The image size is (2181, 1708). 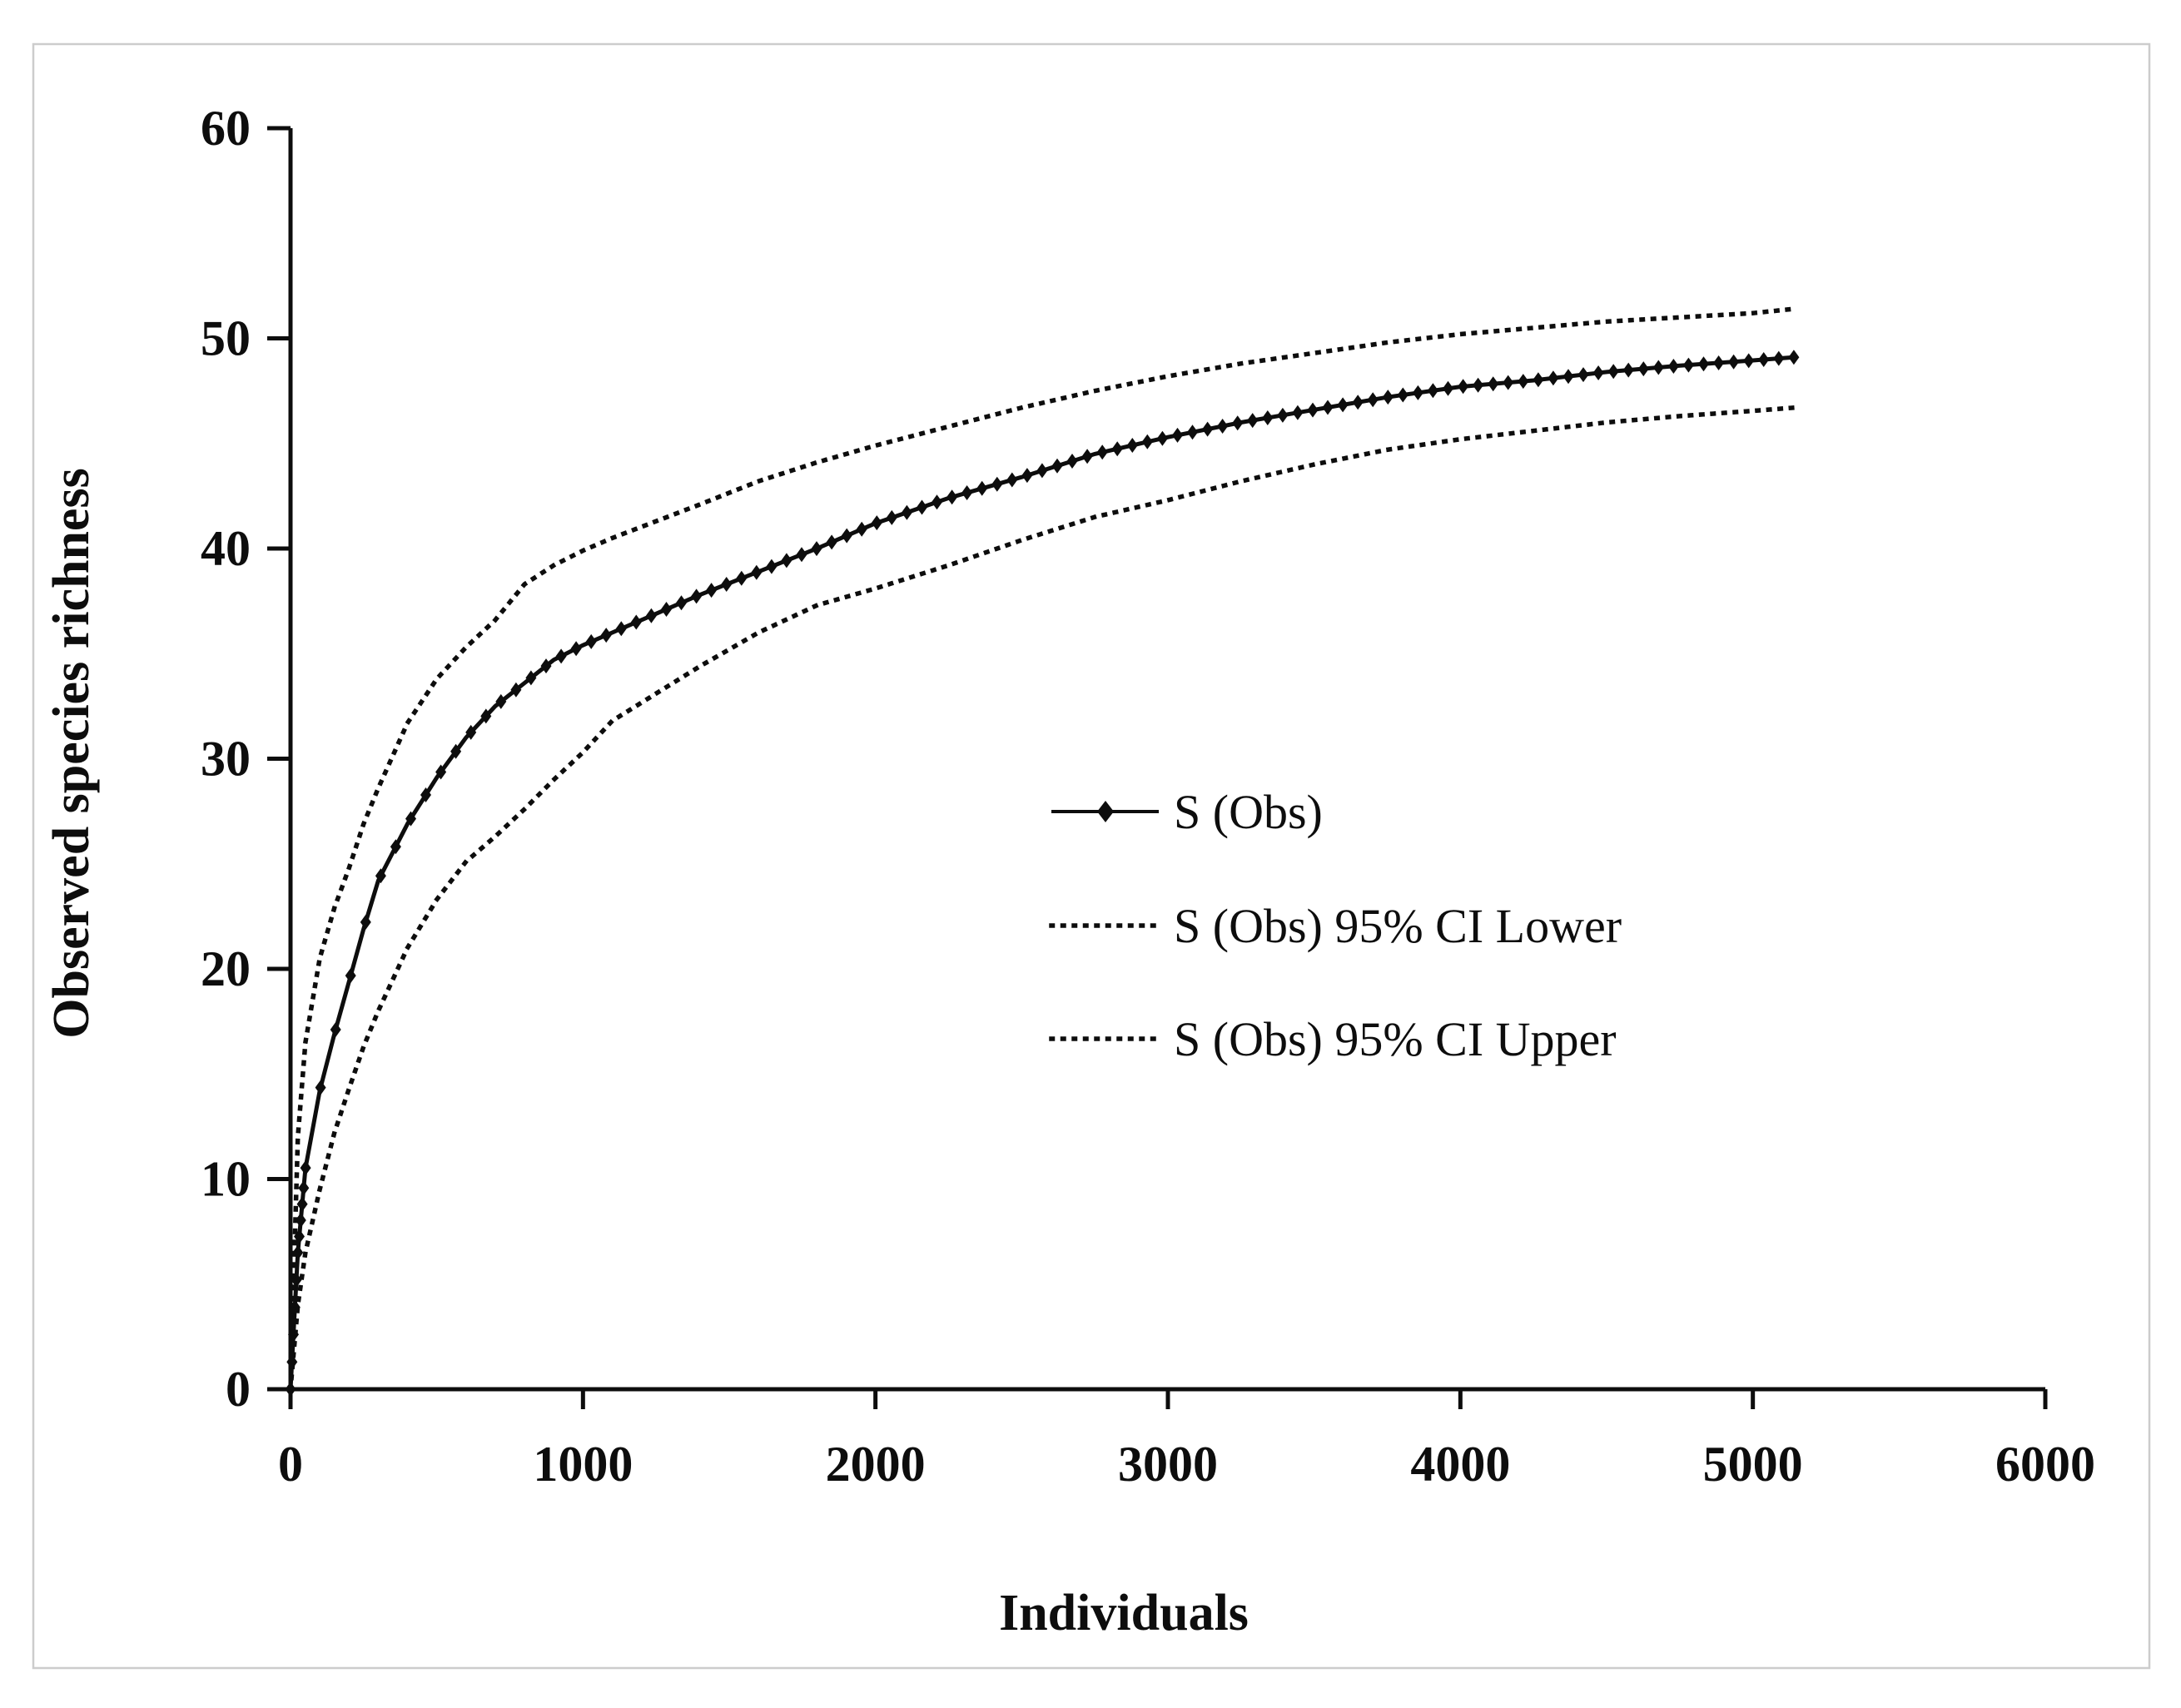 I want to click on y-tick-label: 60, so click(x=226, y=128).